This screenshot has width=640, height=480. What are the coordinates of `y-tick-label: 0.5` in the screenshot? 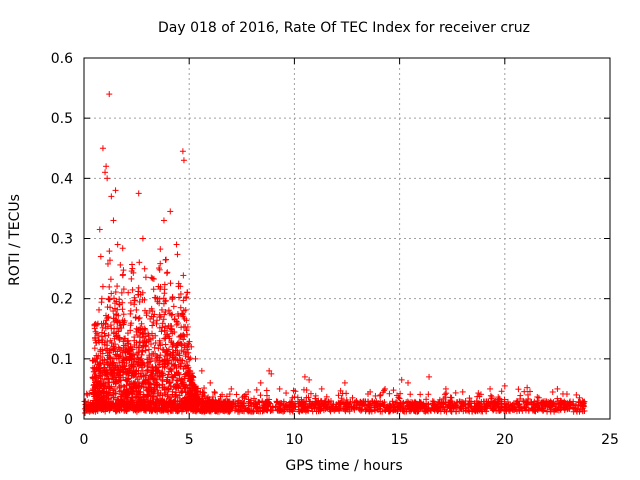 It's located at (62, 119).